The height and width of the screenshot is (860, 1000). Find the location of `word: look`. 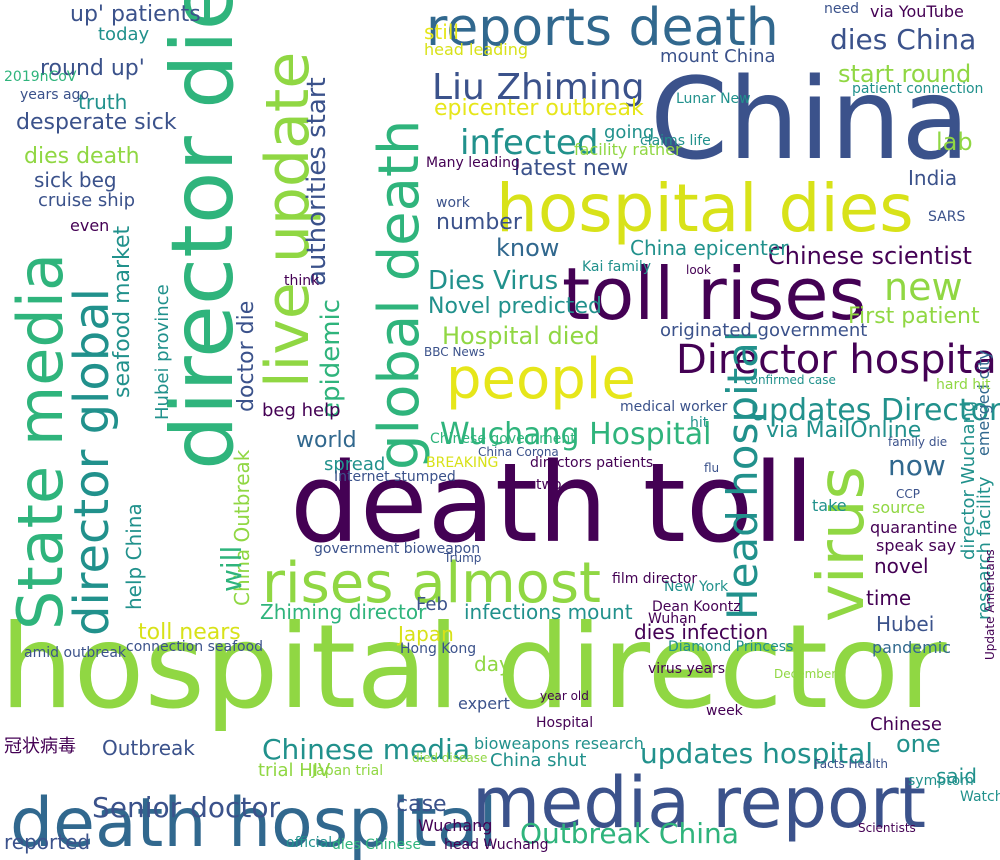

word: look is located at coordinates (698, 270).